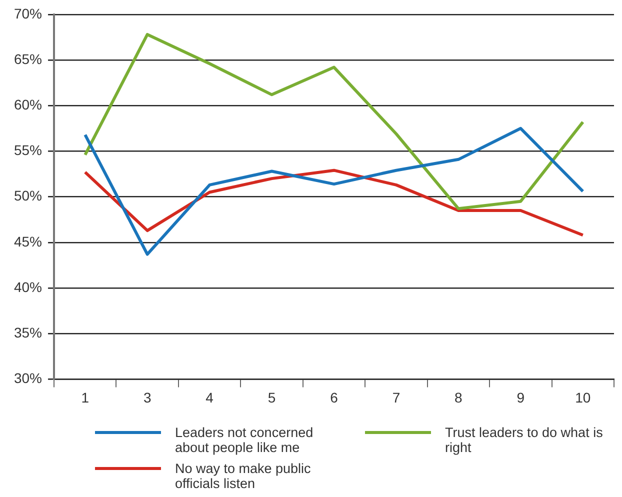 Image resolution: width=622 pixels, height=497 pixels. I want to click on x-tick-label: 1, so click(85, 397).